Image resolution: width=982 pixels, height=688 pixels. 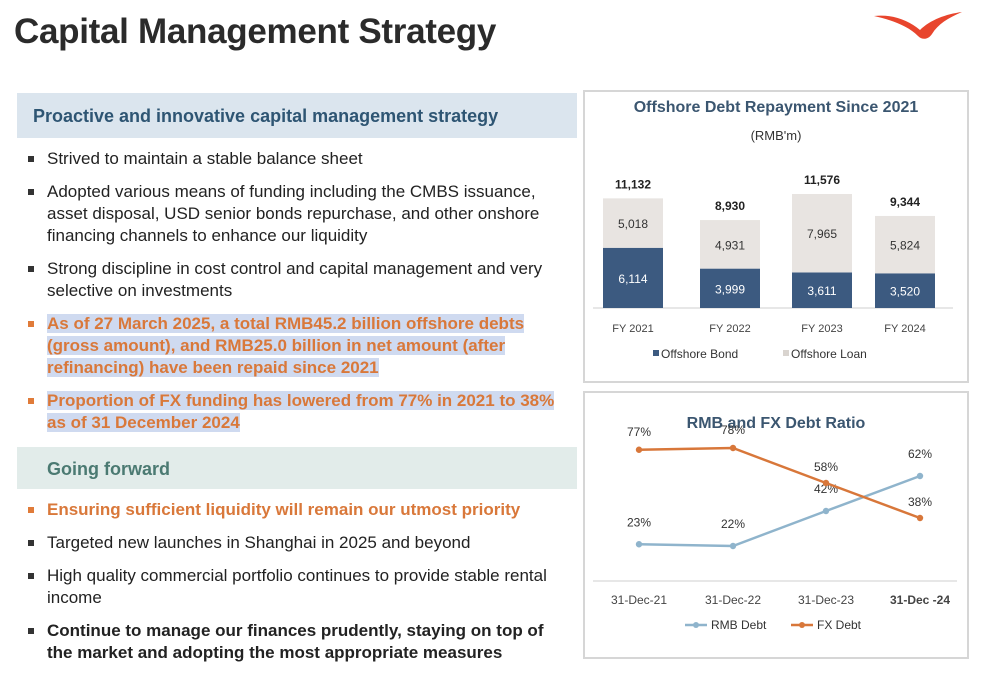 I want to click on x-tick-label: 31-Dec-22, so click(x=733, y=600).